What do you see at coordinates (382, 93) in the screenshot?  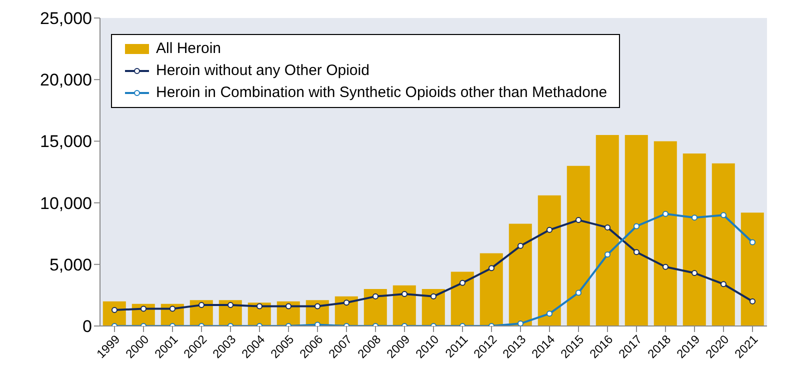 I see `legend-label: Heroin in Combination with Synthetic Opioids other than Methadone` at bounding box center [382, 93].